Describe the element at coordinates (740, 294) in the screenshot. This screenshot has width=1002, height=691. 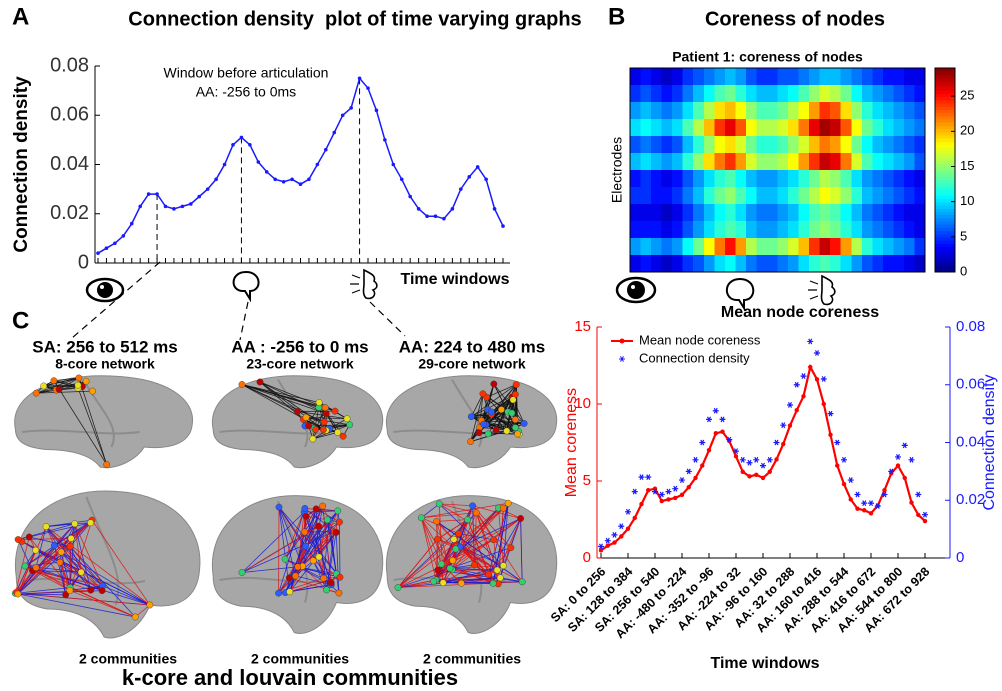
I see `speech-icon` at that location.